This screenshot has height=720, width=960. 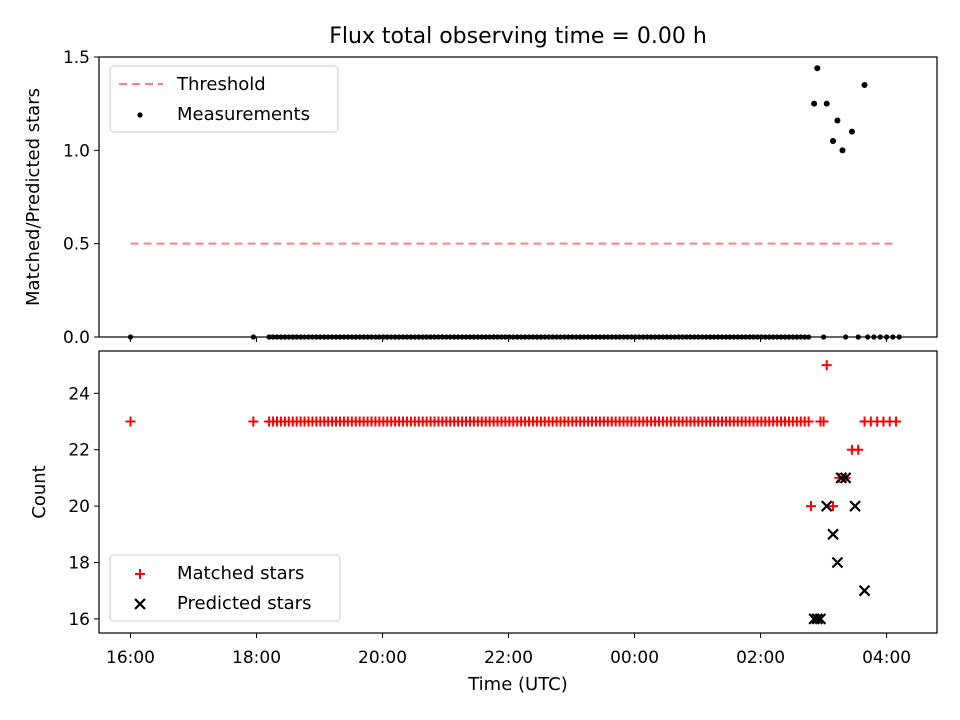 I want to click on x-axis-label: Time (UTC), so click(x=517, y=684).